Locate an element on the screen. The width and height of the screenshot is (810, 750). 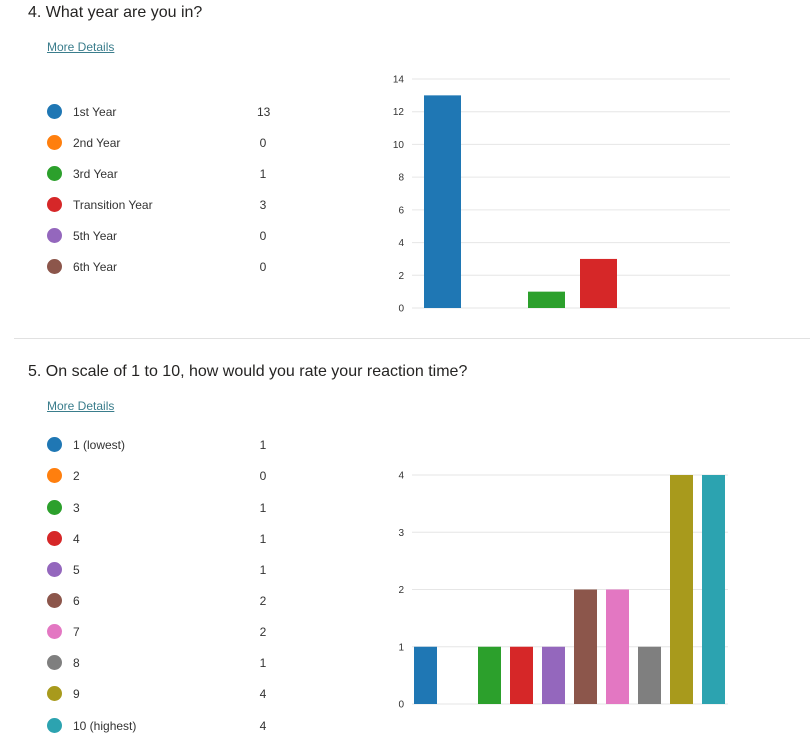
legend-label: 3 is located at coordinates (76, 508).